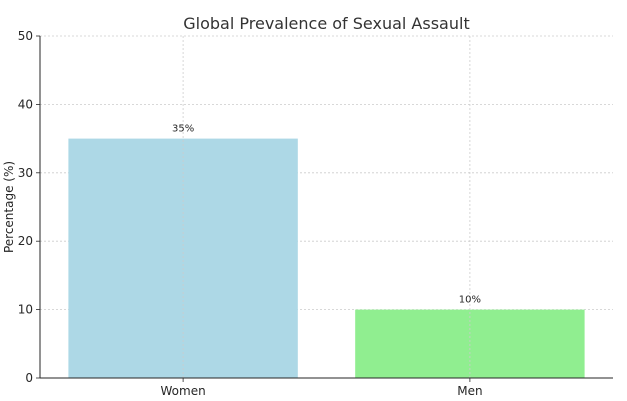 The image size is (627, 401). I want to click on y-tick-label: 40, so click(25, 104).